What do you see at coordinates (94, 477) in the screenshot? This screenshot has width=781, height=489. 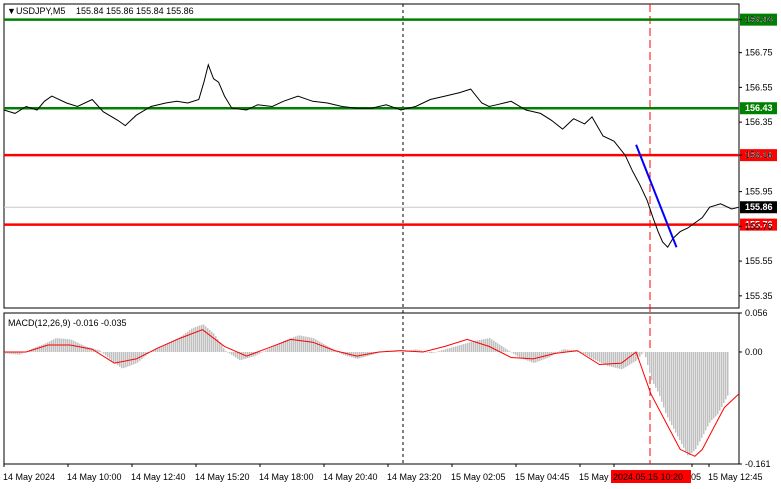 I see `x-tick-label: 14 May 10:00` at bounding box center [94, 477].